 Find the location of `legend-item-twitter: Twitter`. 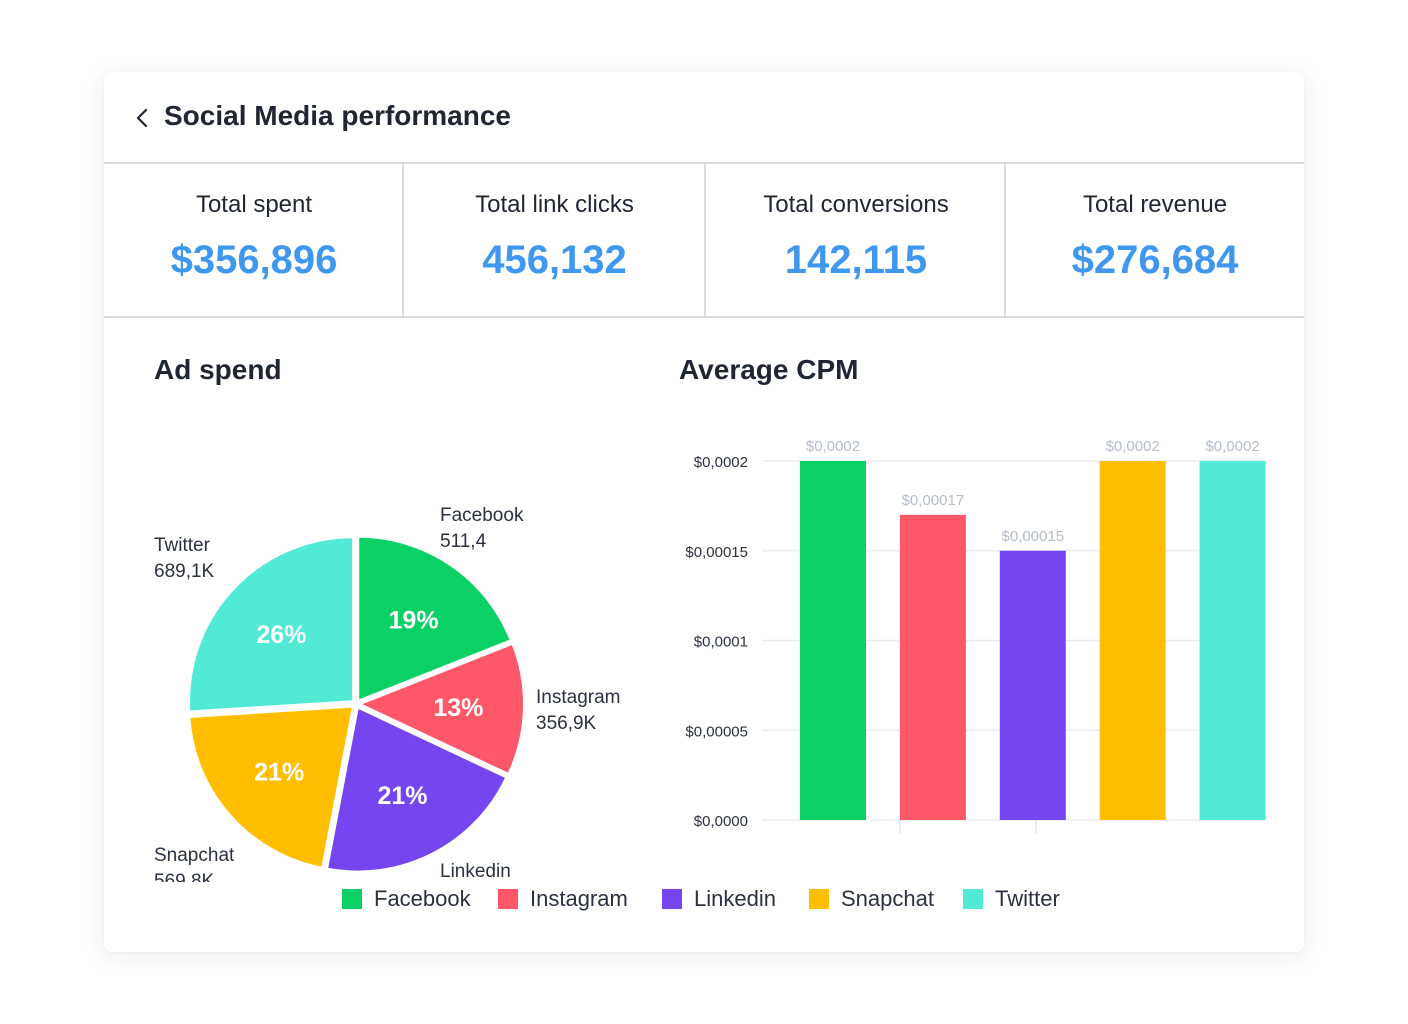

legend-item-twitter: Twitter is located at coordinates (1011, 899).